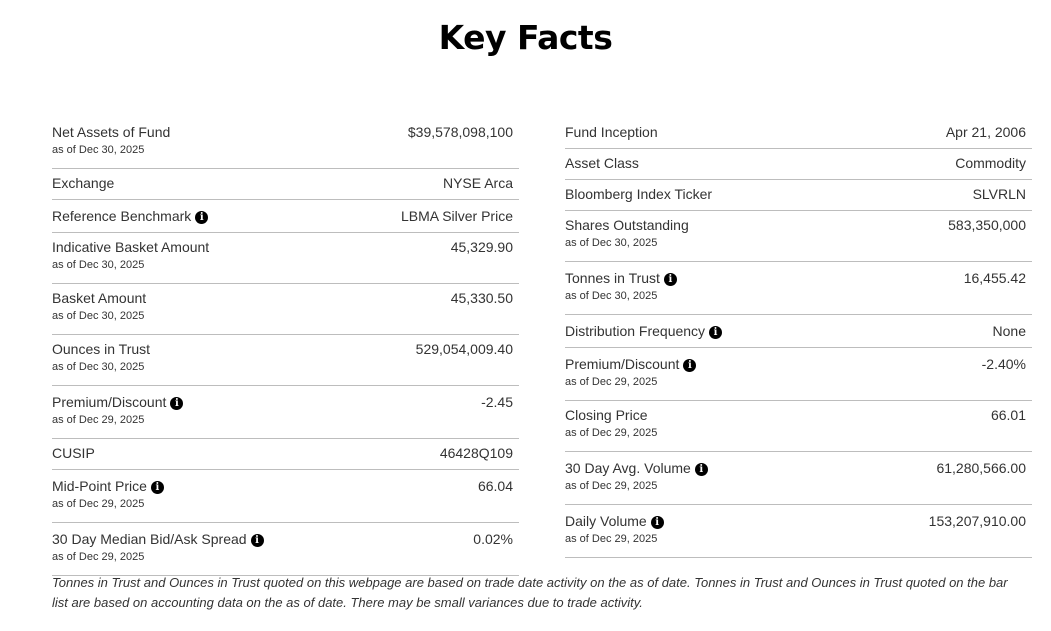 The width and height of the screenshot is (1051, 631). What do you see at coordinates (606, 415) in the screenshot?
I see `fact-label: Closing Price` at bounding box center [606, 415].